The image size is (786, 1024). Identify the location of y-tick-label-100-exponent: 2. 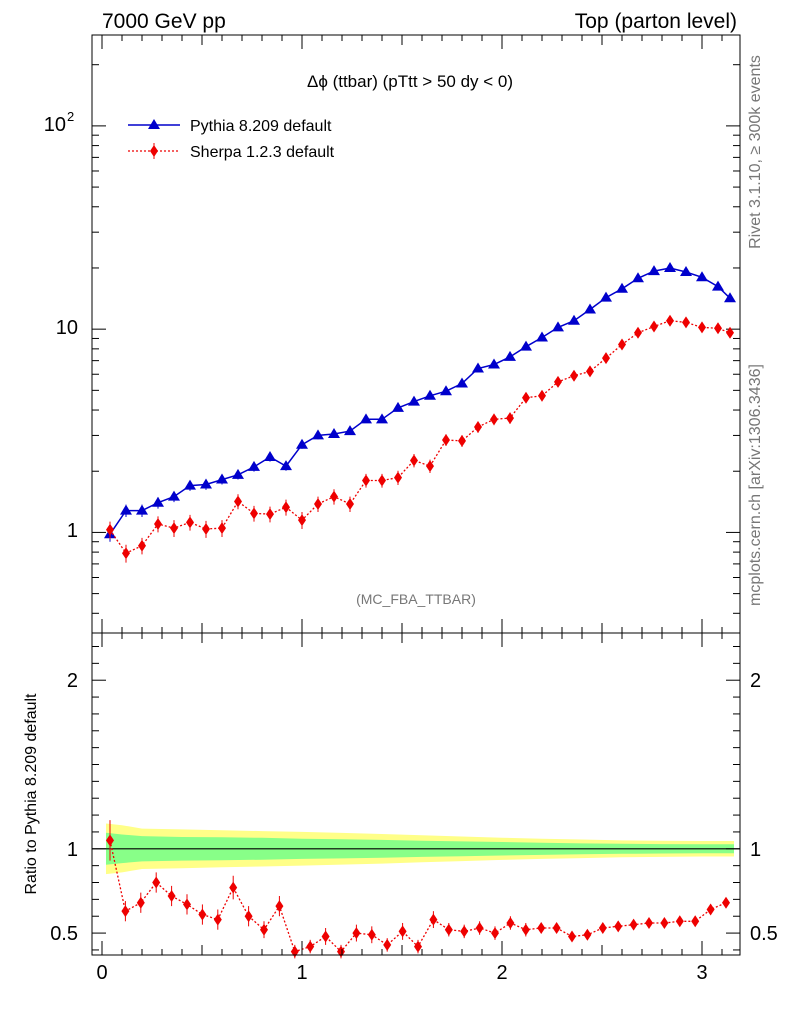
(70, 116).